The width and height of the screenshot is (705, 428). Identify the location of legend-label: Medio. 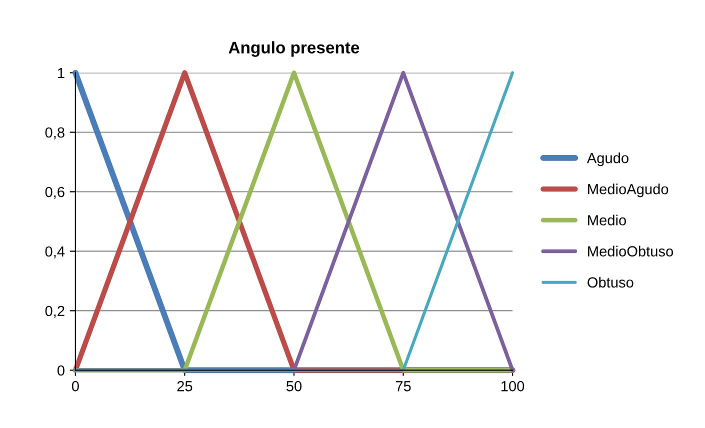
(607, 220).